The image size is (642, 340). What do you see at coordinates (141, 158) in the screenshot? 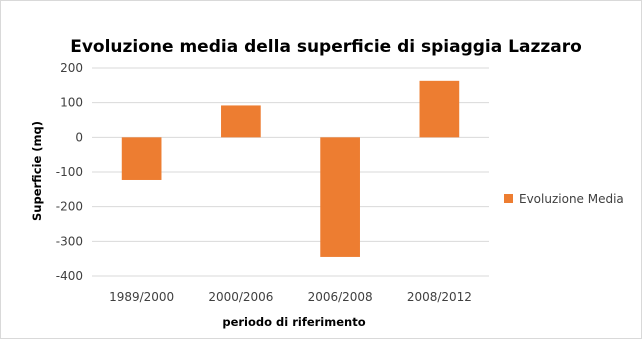
I see `bar-1989-2000` at bounding box center [141, 158].